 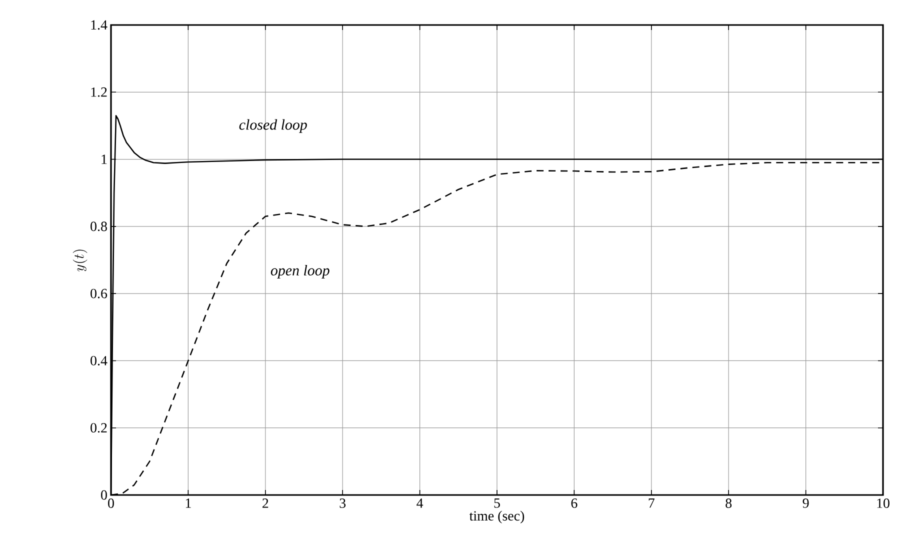 I want to click on y-tick-label: 0.4, so click(x=99, y=361).